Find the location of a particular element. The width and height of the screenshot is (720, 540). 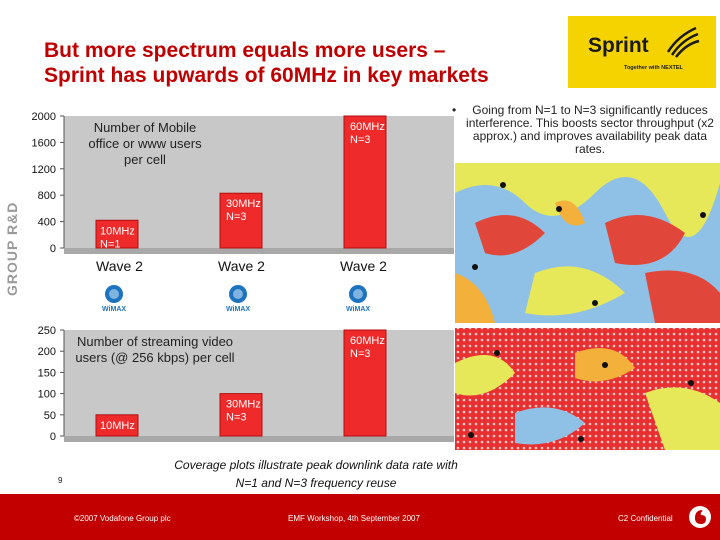

chart-title: users (@ 256 kbps) per cell is located at coordinates (154, 357).